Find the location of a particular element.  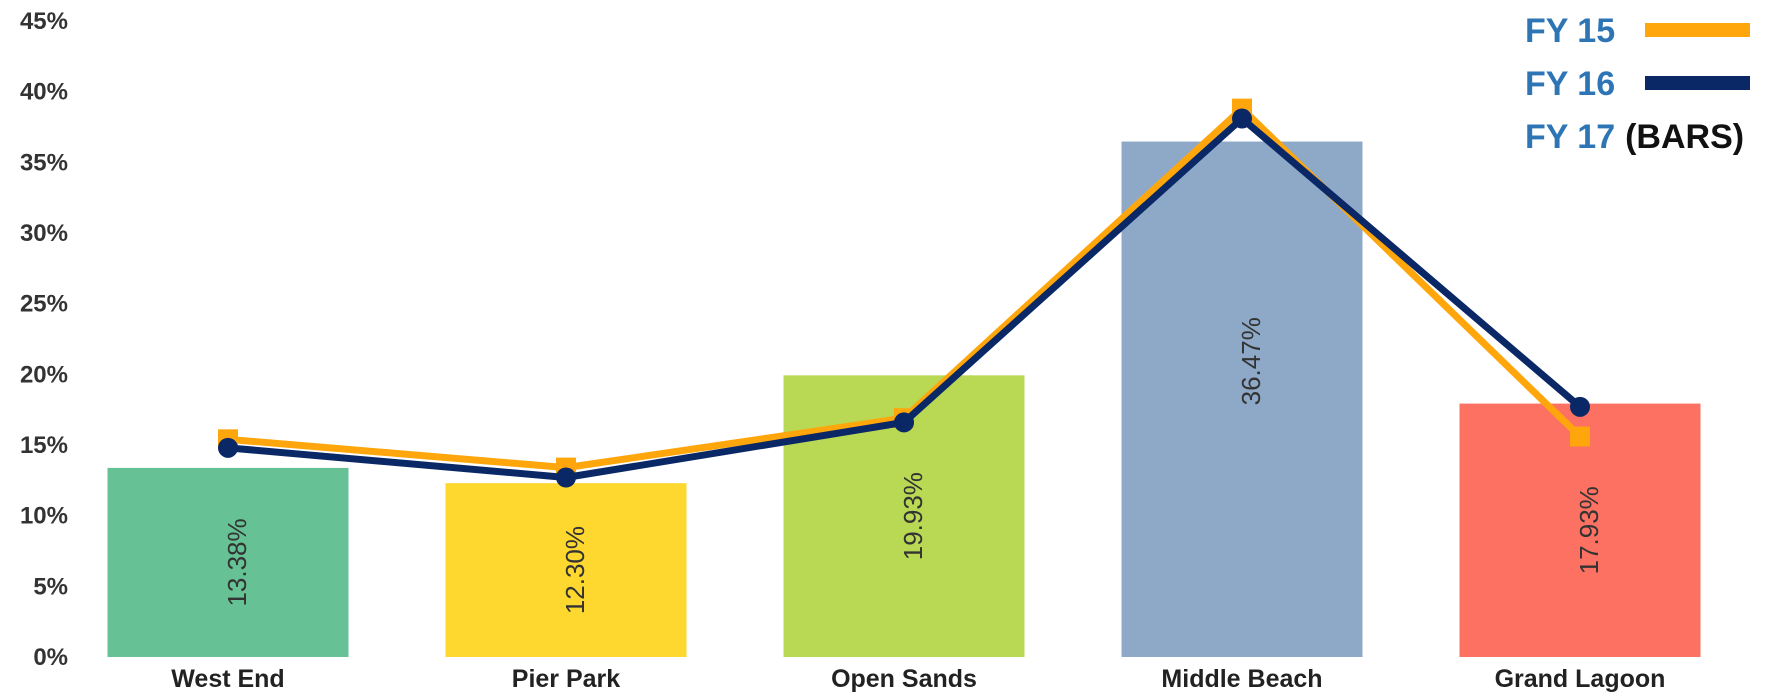

legend-entry: FY 16 is located at coordinates (1570, 84).